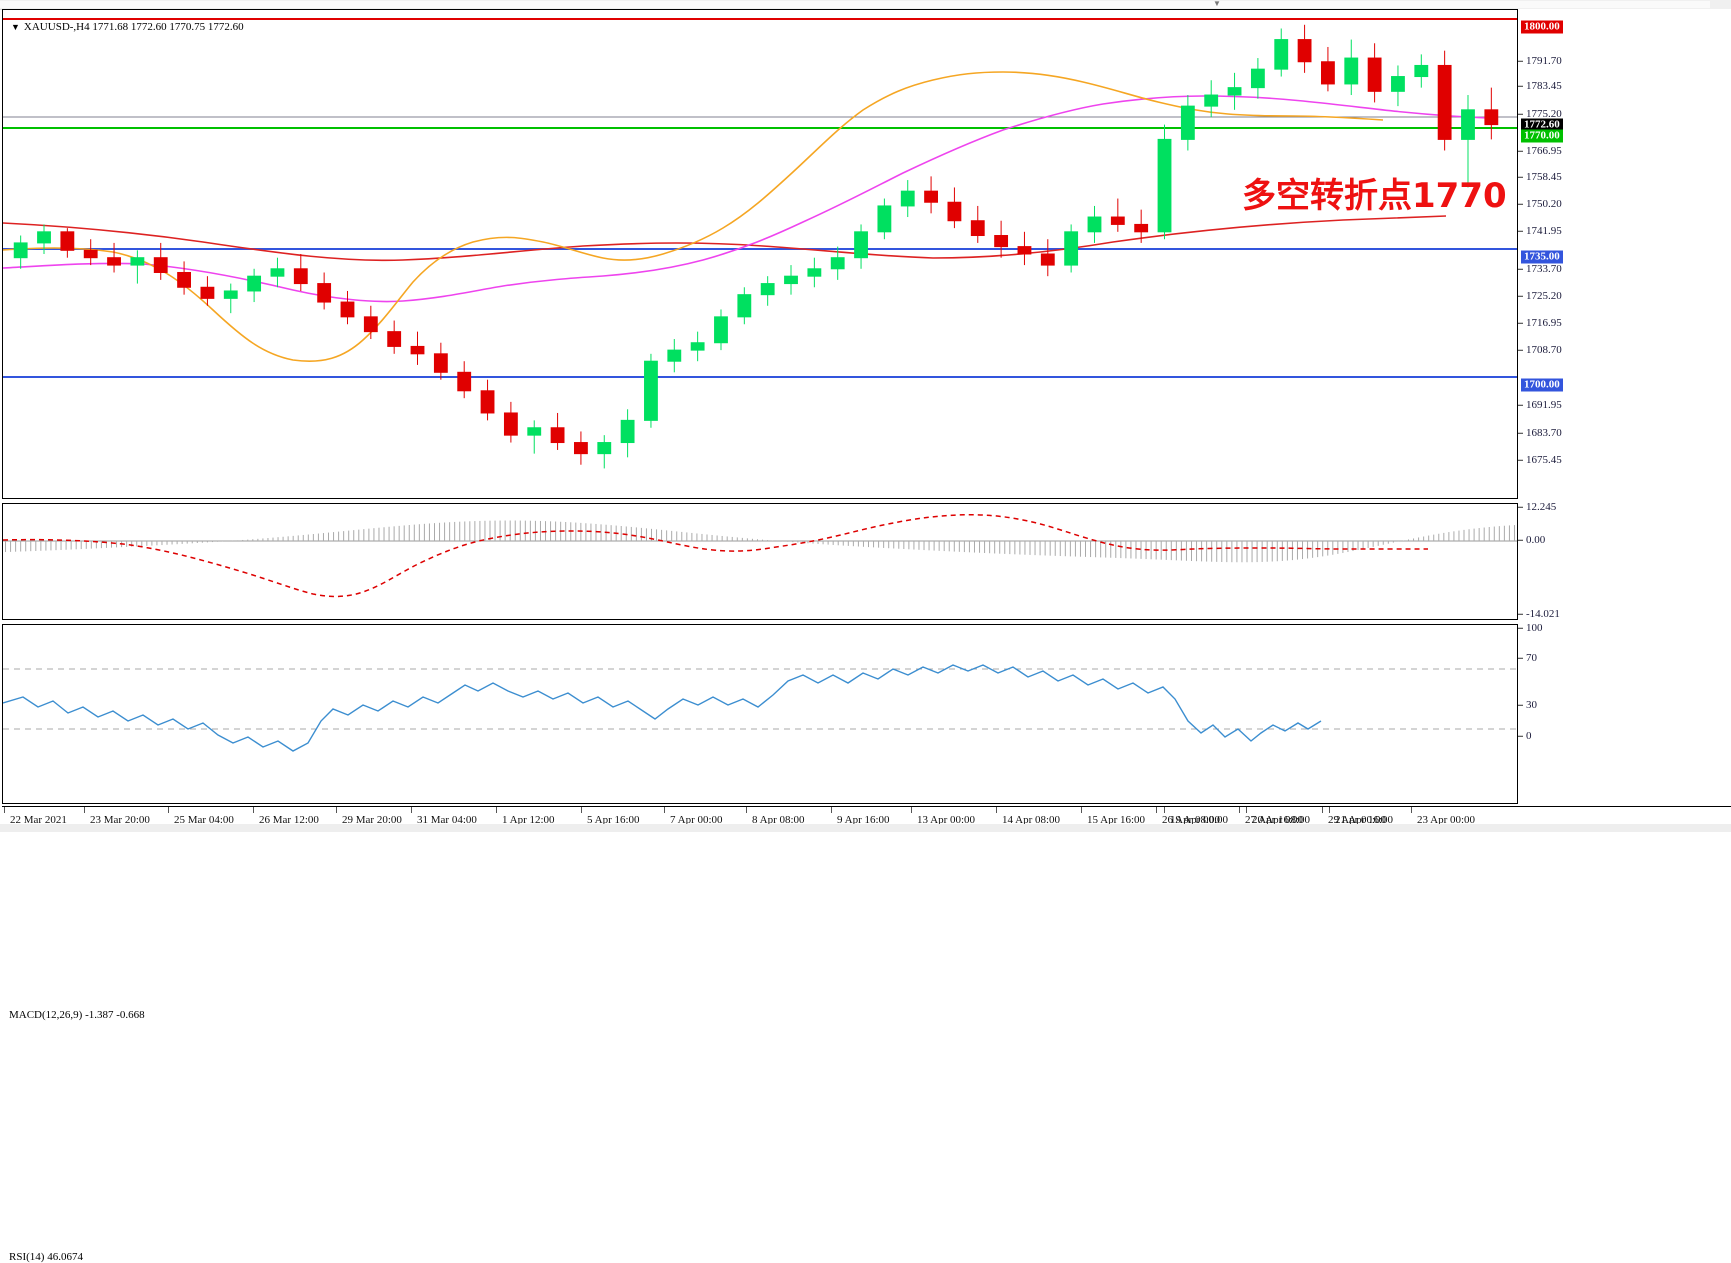 The height and width of the screenshot is (1263, 1731). Describe the element at coordinates (1443, 816) in the screenshot. I see `time-axis-label: 23 Apr 00:00` at that location.